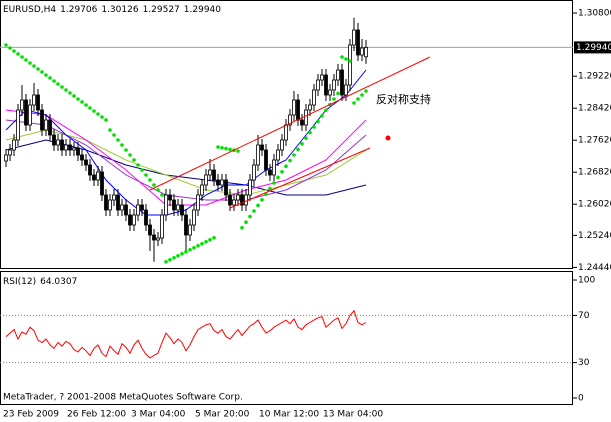 This screenshot has width=611, height=422. I want to click on y-tick-label: 70, so click(584, 316).